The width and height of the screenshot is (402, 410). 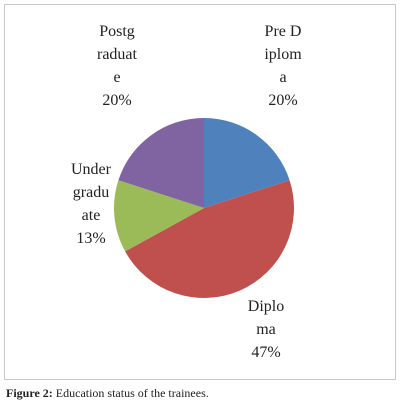 What do you see at coordinates (132, 393) in the screenshot?
I see `caption-text: Education status of the trainees.` at bounding box center [132, 393].